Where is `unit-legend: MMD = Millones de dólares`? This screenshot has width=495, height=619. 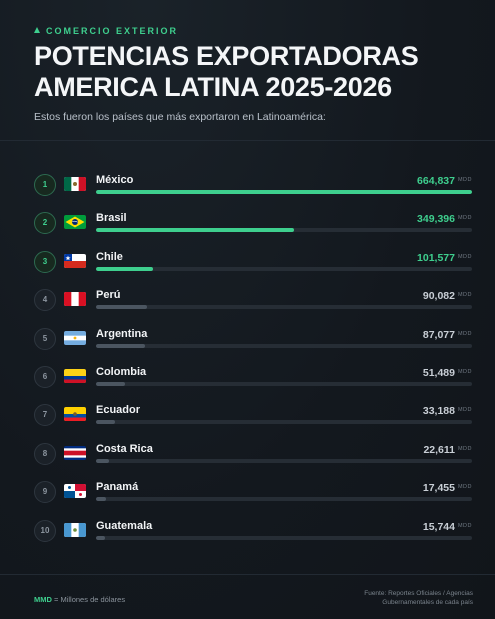
unit-legend: MMD = Millones de dólares is located at coordinates (79, 599).